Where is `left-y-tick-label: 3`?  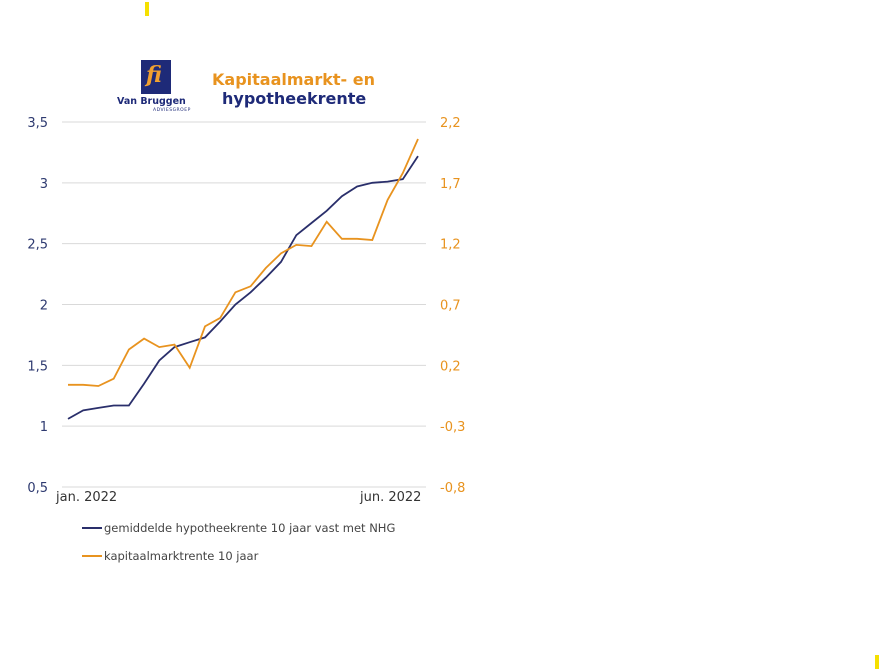 left-y-tick-label: 3 is located at coordinates (44, 184).